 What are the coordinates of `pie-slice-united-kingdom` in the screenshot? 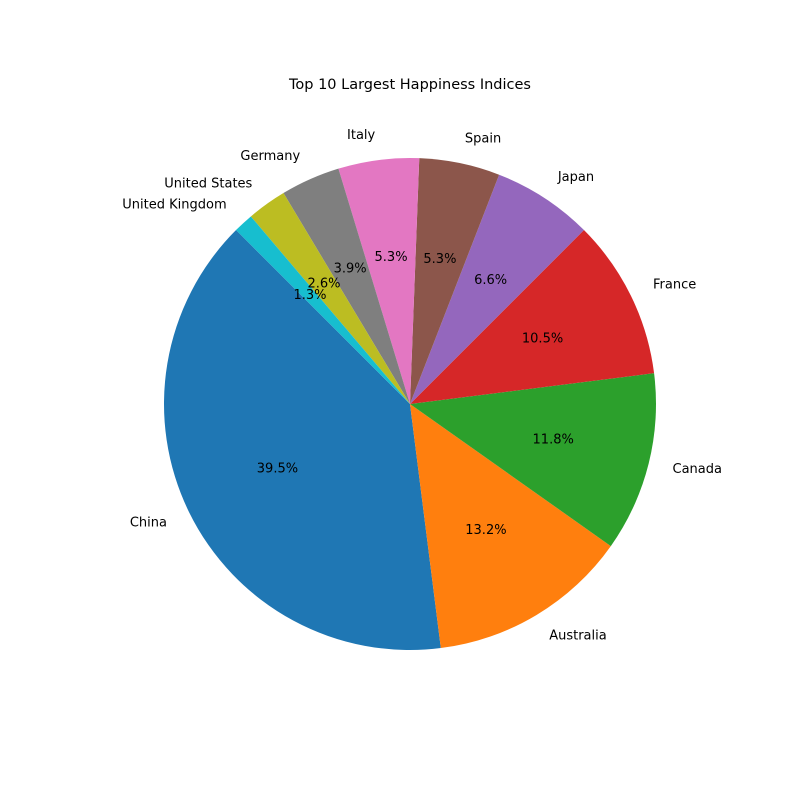 It's located at (323, 310).